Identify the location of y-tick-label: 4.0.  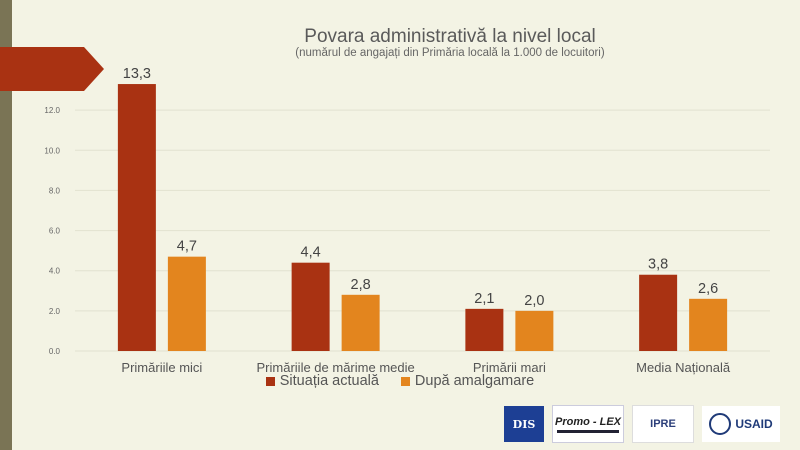
(55, 271).